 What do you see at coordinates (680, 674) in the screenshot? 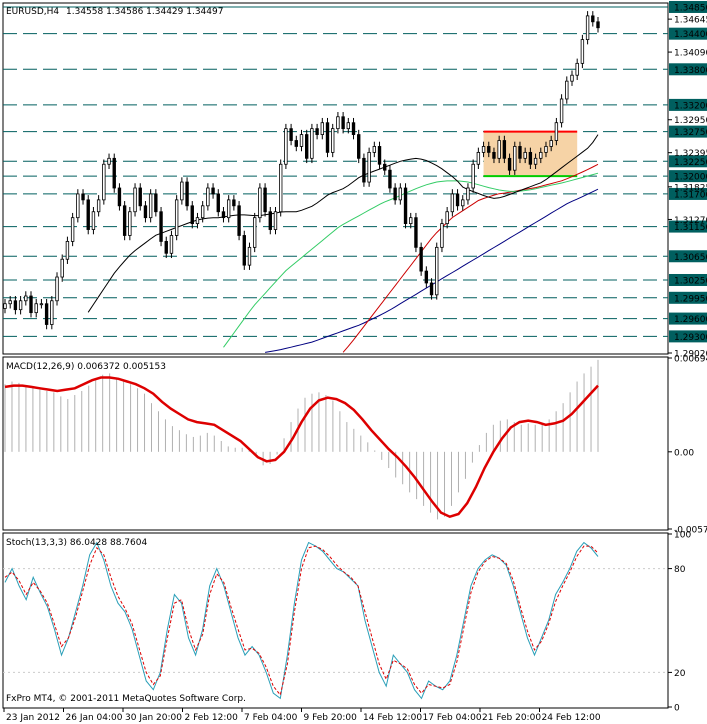
I see `stoch-tick-label: 20` at bounding box center [680, 674].